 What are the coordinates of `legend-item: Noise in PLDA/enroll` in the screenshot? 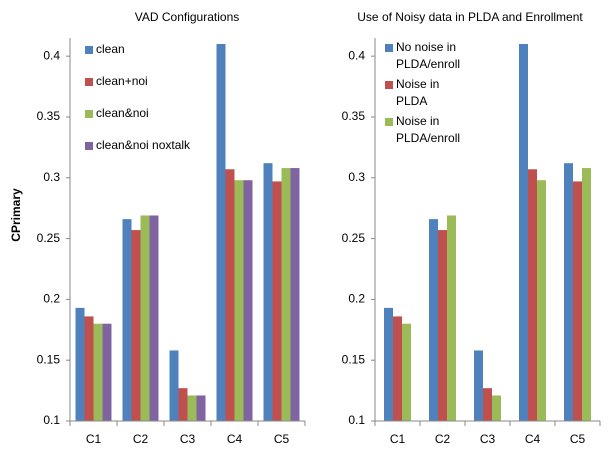 It's located at (428, 129).